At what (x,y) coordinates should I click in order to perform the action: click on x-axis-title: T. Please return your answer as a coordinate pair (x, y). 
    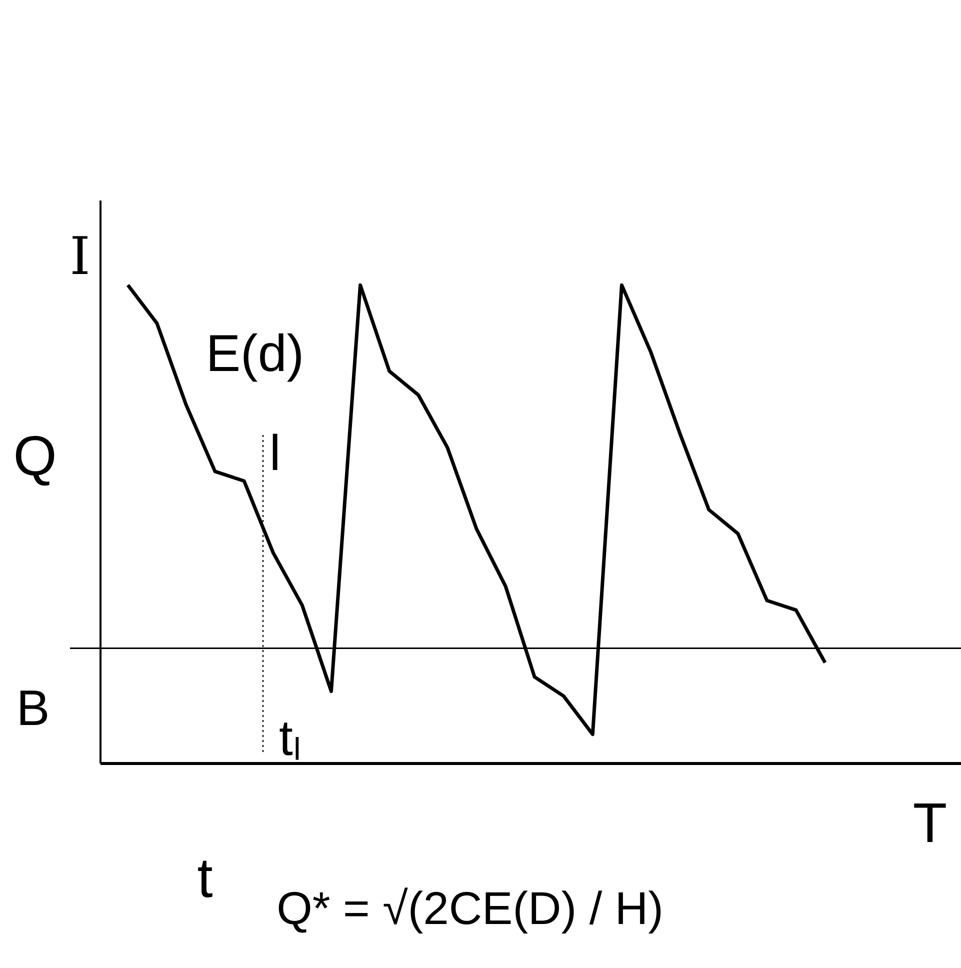
    Looking at the image, I should click on (930, 822).